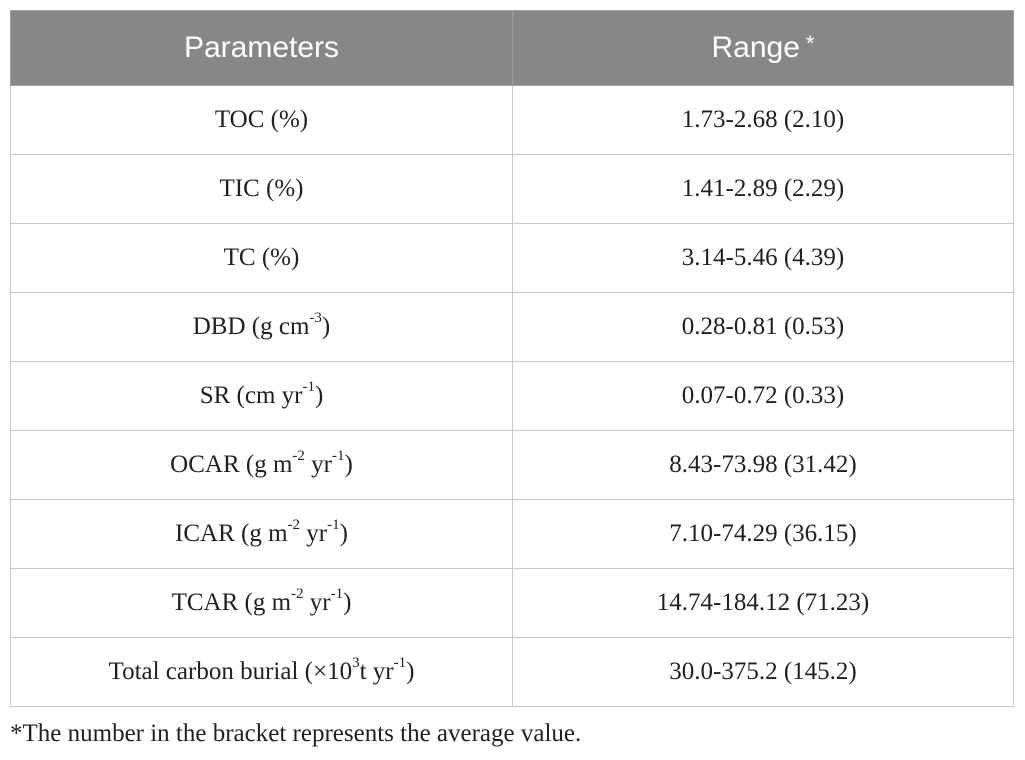  What do you see at coordinates (763, 258) in the screenshot?
I see `range-cell: 3.14-5.46 (4.39)` at bounding box center [763, 258].